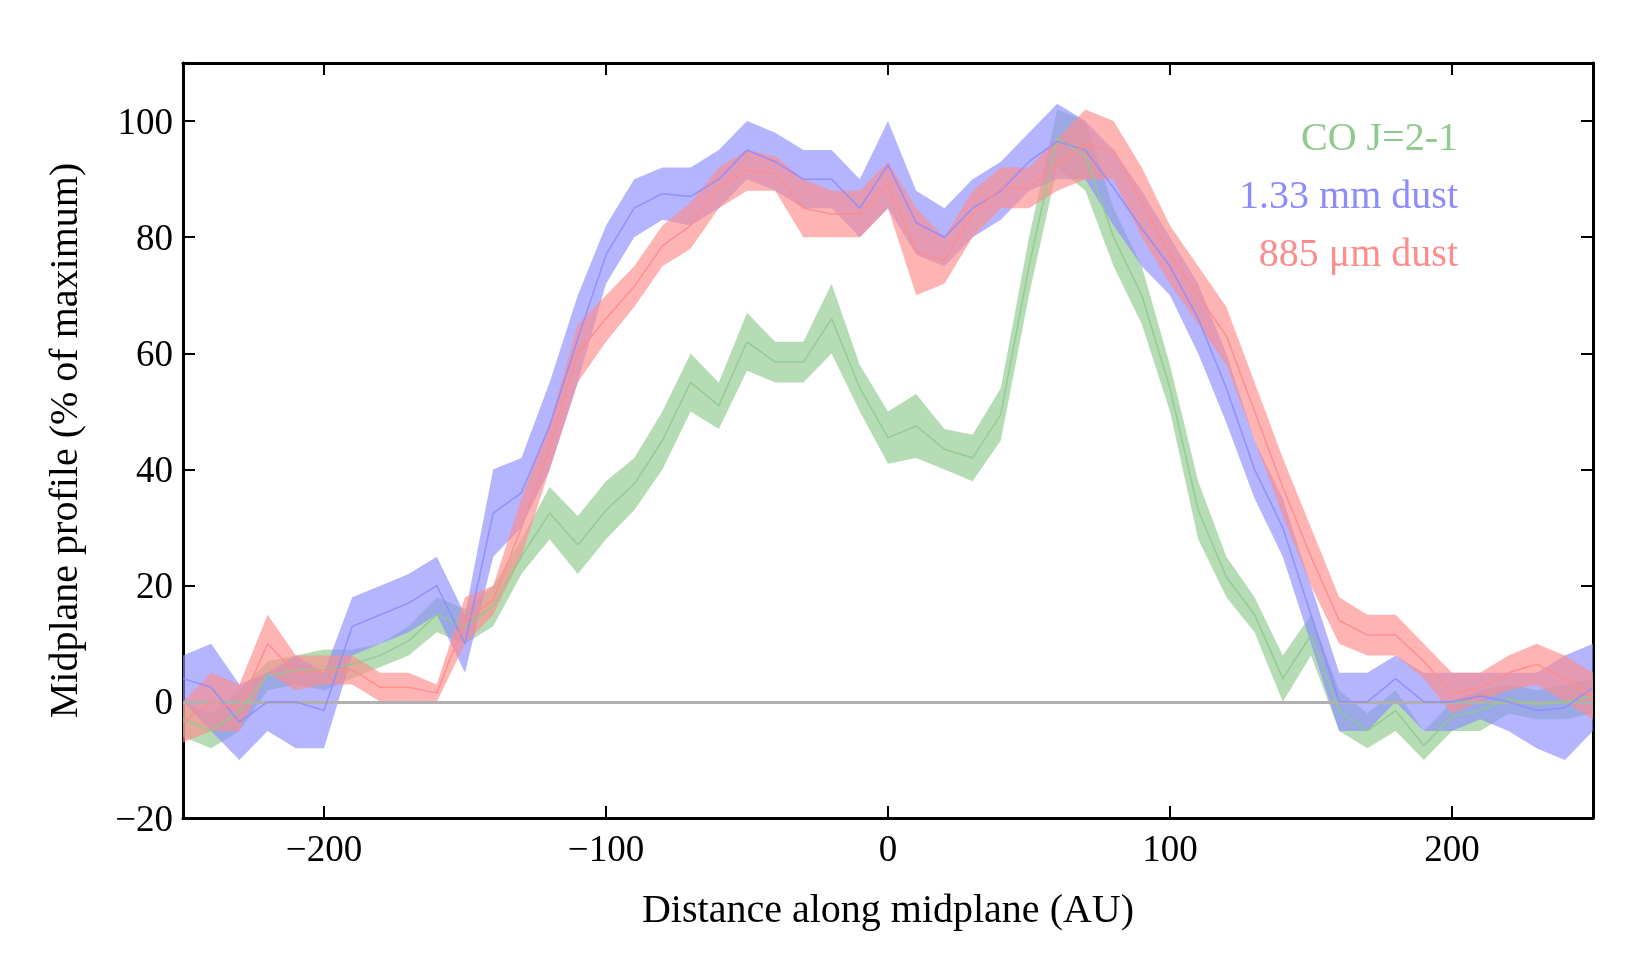  Describe the element at coordinates (154, 237) in the screenshot. I see `y-tick-label: 80` at that location.